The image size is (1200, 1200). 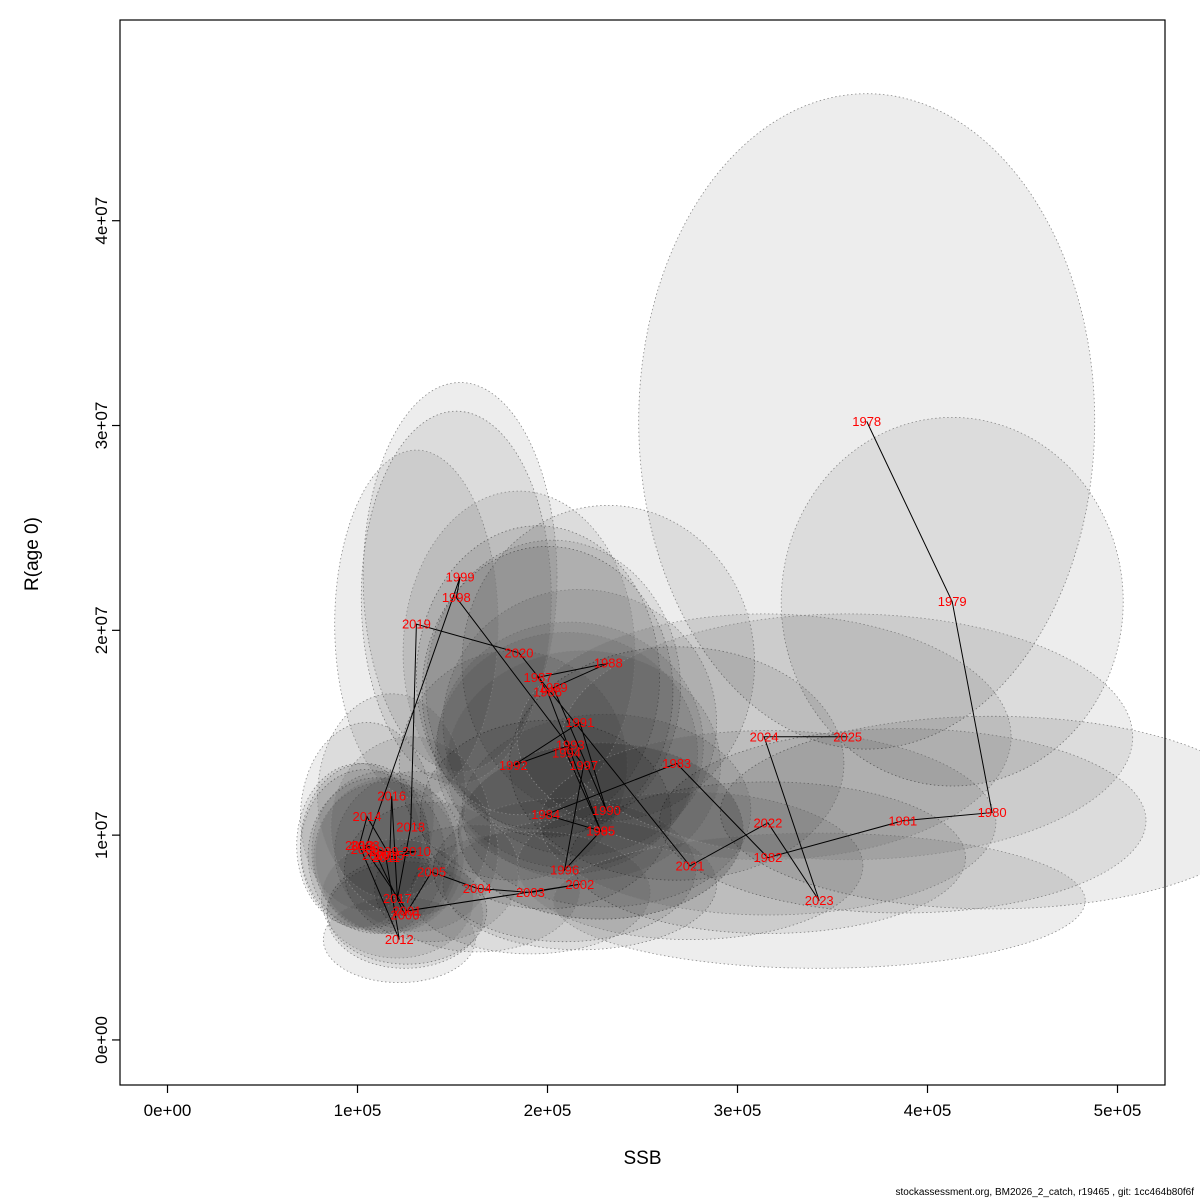 What do you see at coordinates (767, 857) in the screenshot?
I see `year-label: 1982` at bounding box center [767, 857].